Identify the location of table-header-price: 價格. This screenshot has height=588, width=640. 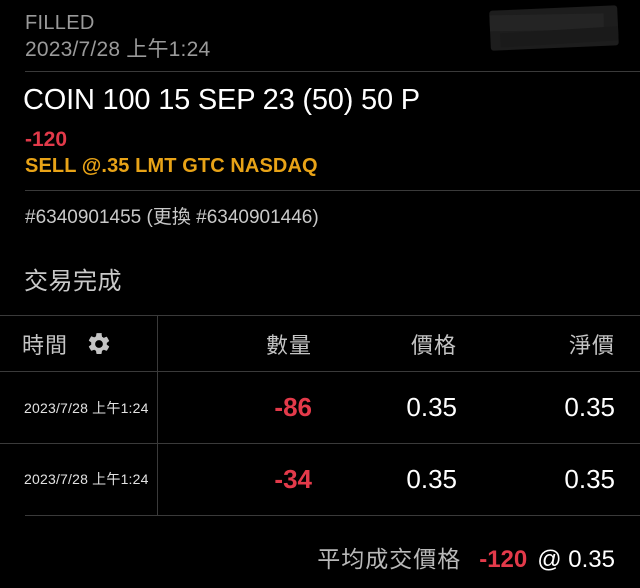
(433, 345).